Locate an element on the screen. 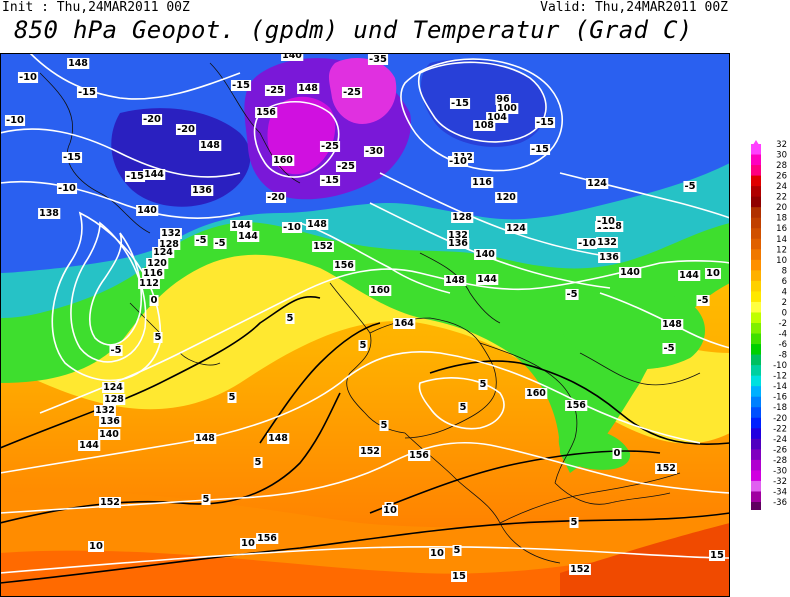  colorbar-swatches is located at coordinates (756, 325).